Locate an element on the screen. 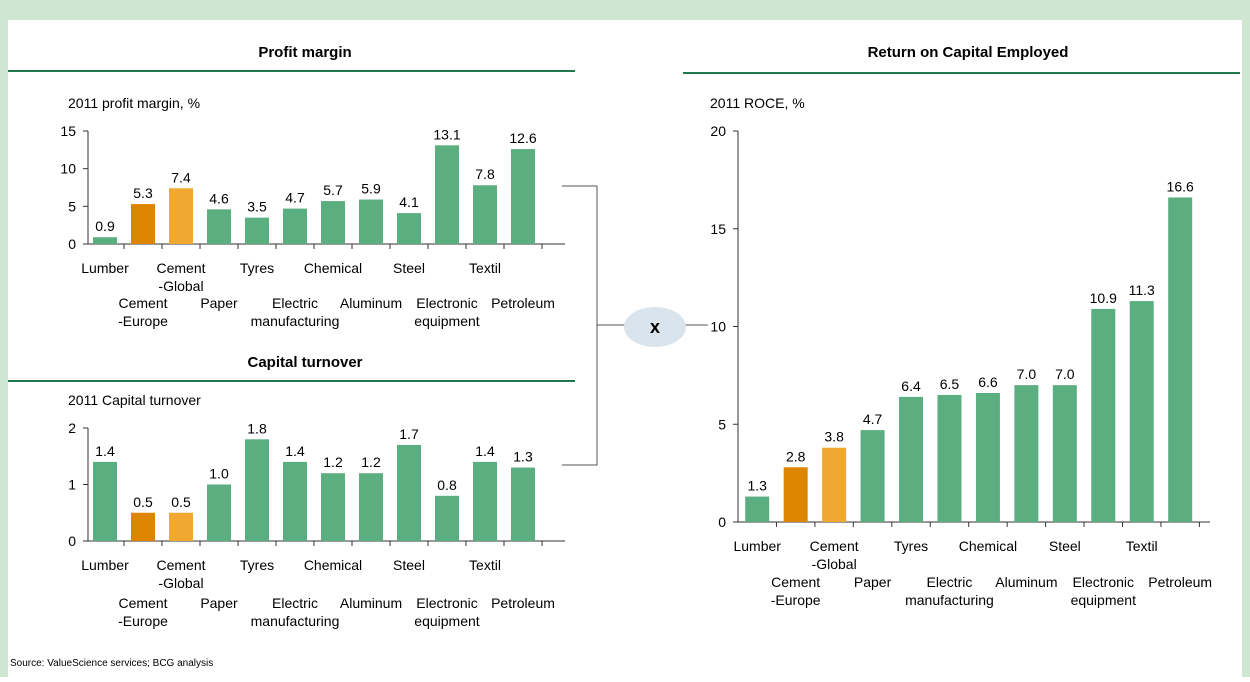 The height and width of the screenshot is (682, 1250). y-tick-label: 20 is located at coordinates (718, 131).